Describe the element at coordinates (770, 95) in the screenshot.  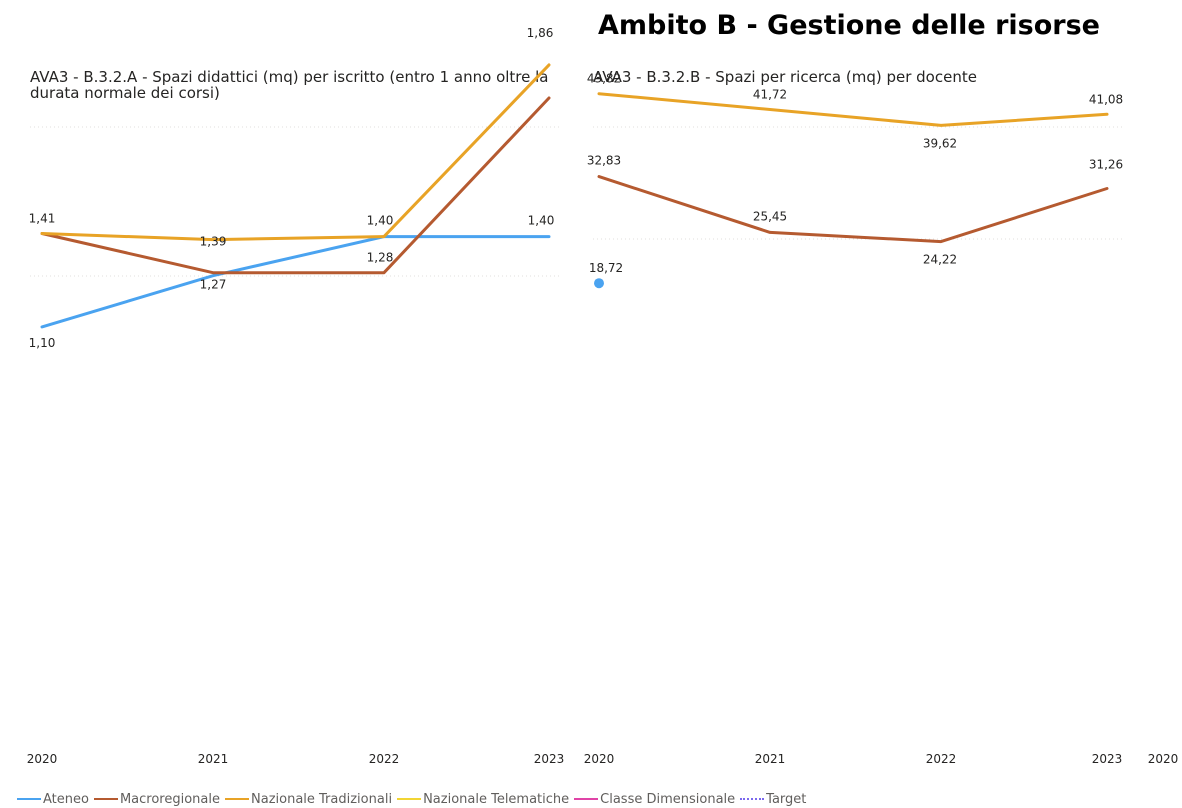
I see `chart-b-label-nazionale-tradizionali: 41,72` at that location.